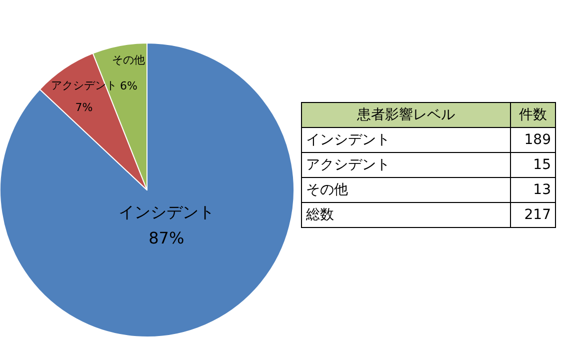 This screenshot has height=345, width=570. I want to click on category-label: アクシデント, so click(406, 165).